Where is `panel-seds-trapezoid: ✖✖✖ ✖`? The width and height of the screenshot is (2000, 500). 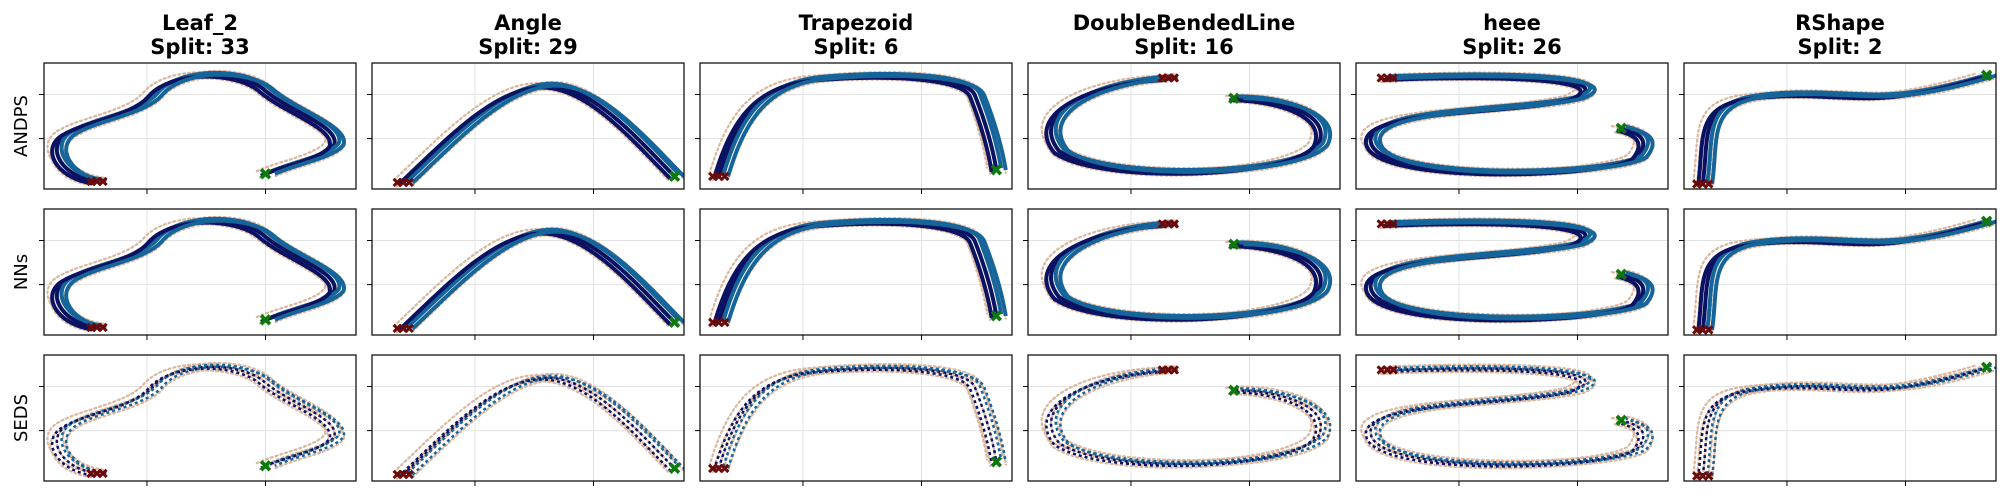
panel-seds-trapezoid: ✖✖✖ ✖ is located at coordinates (854, 420).